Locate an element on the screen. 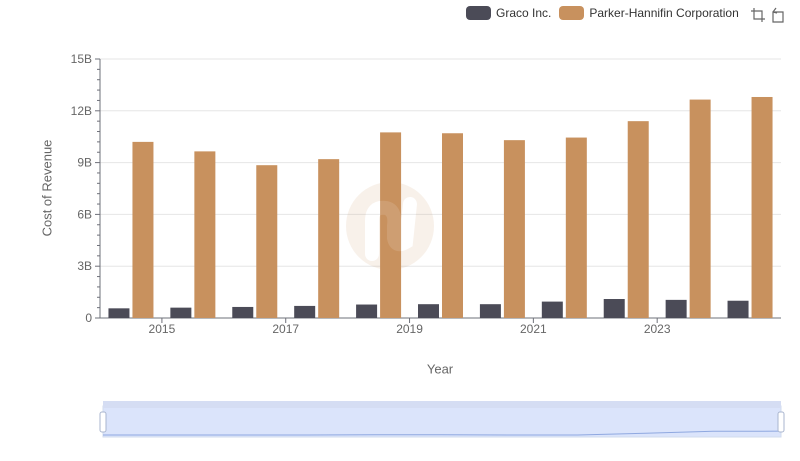 The image size is (800, 461). legend-item-parker-hannifin: Parker-Hannifin Corporation is located at coordinates (649, 13).